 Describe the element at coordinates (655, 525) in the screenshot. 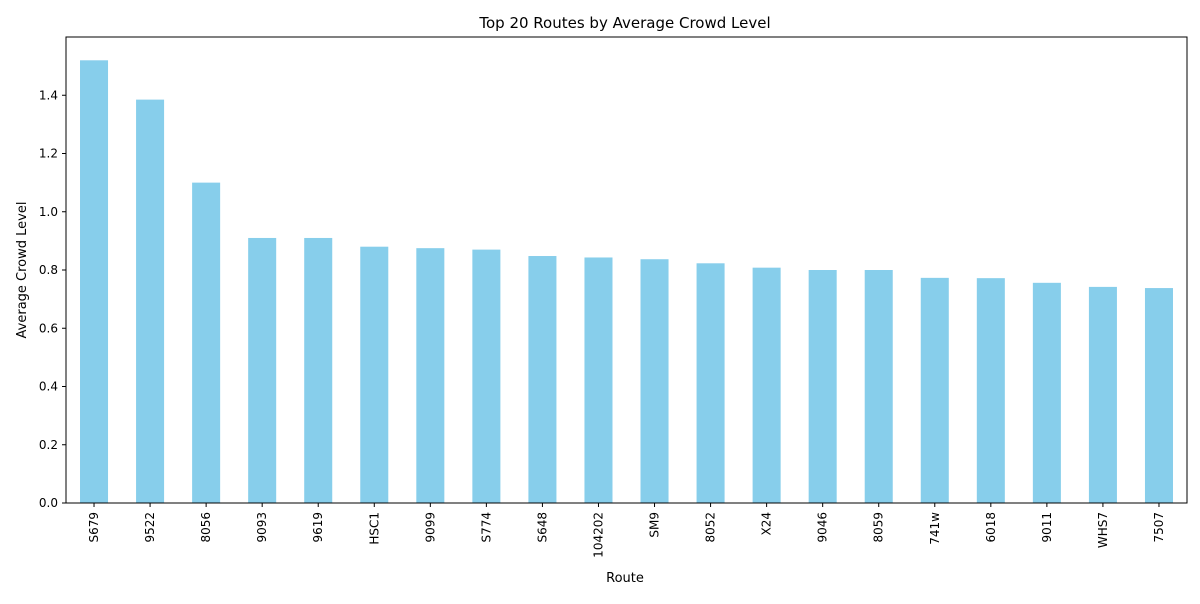

I see `x-tick-label: SM9` at that location.